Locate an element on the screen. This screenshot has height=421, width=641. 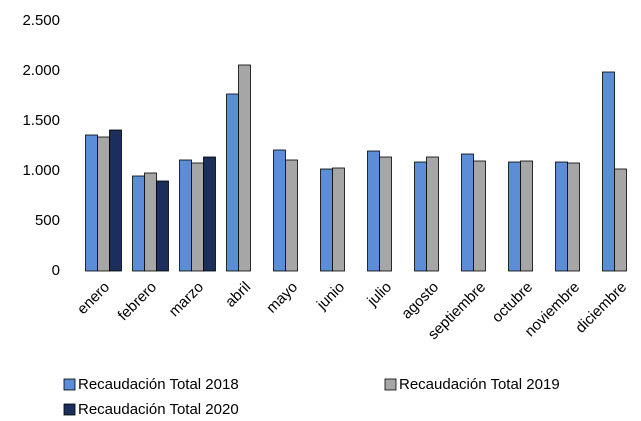
y-tick-label: 0 is located at coordinates (56, 270).